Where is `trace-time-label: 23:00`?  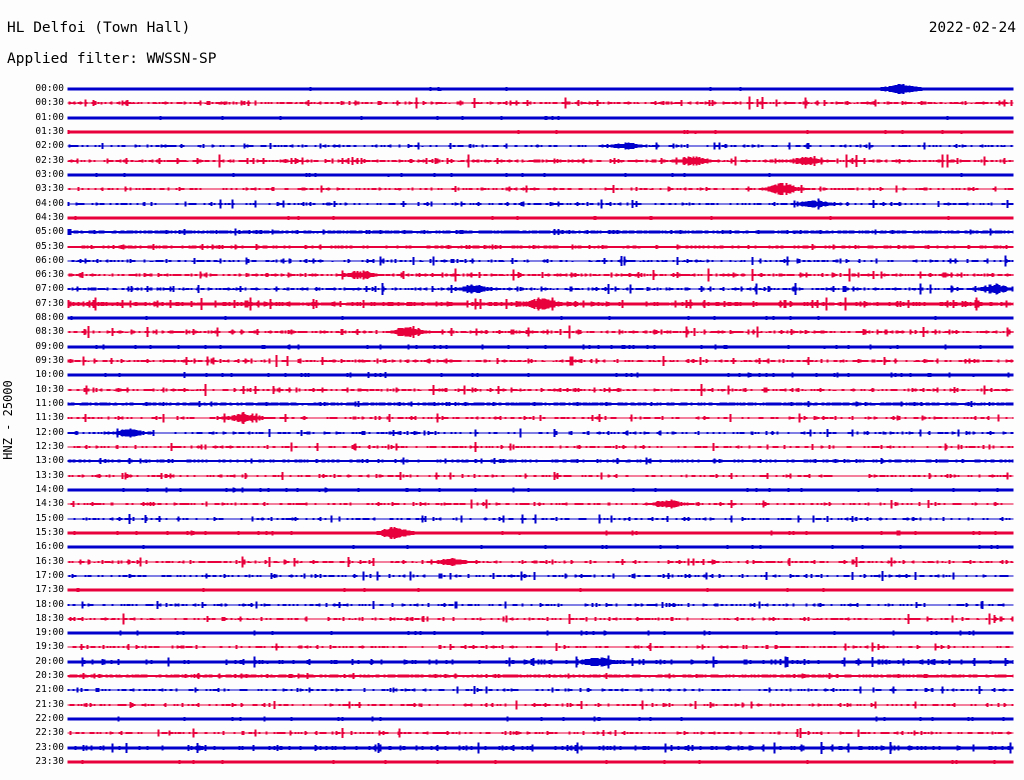 trace-time-label: 23:00 is located at coordinates (49, 747).